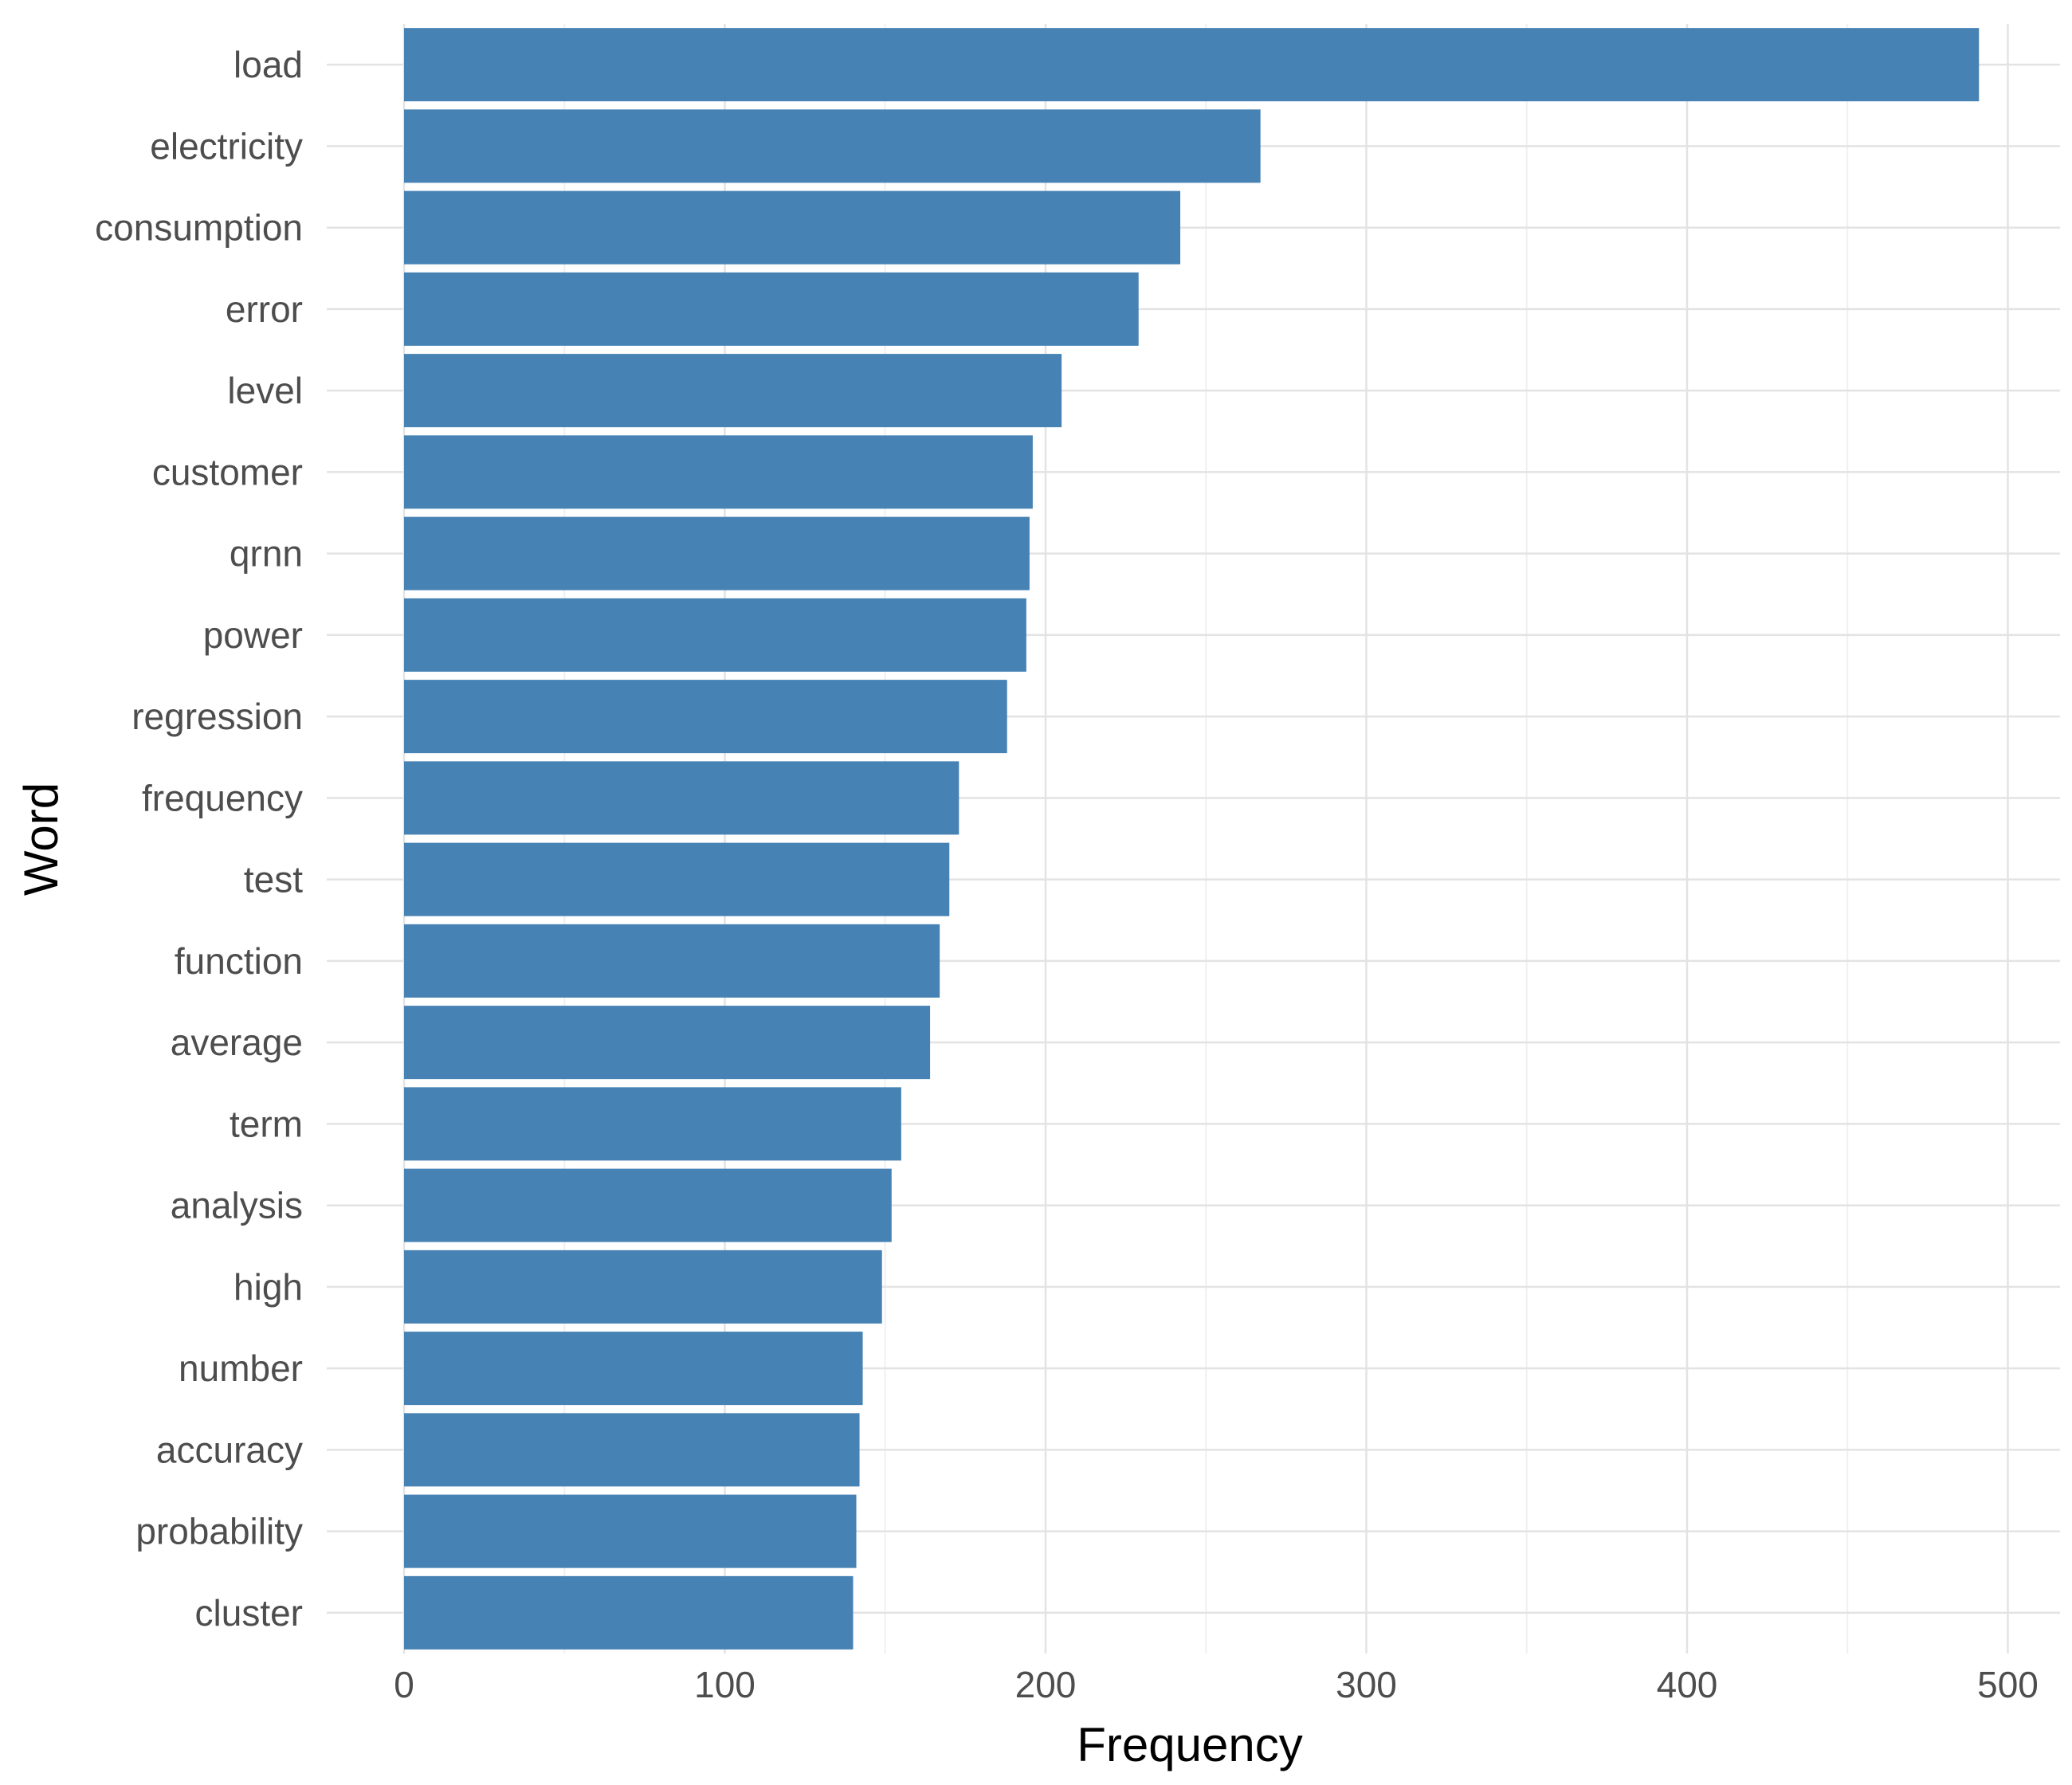 Image resolution: width=2072 pixels, height=1785 pixels. What do you see at coordinates (268, 1287) in the screenshot?
I see `y-tick-label-high: high` at bounding box center [268, 1287].